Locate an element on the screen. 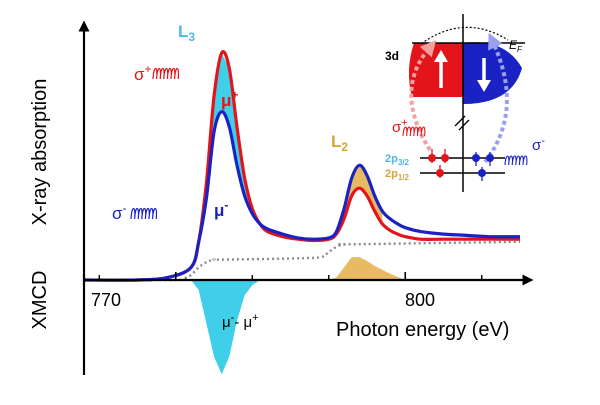  spin-down-arrow-icon is located at coordinates (484, 75).